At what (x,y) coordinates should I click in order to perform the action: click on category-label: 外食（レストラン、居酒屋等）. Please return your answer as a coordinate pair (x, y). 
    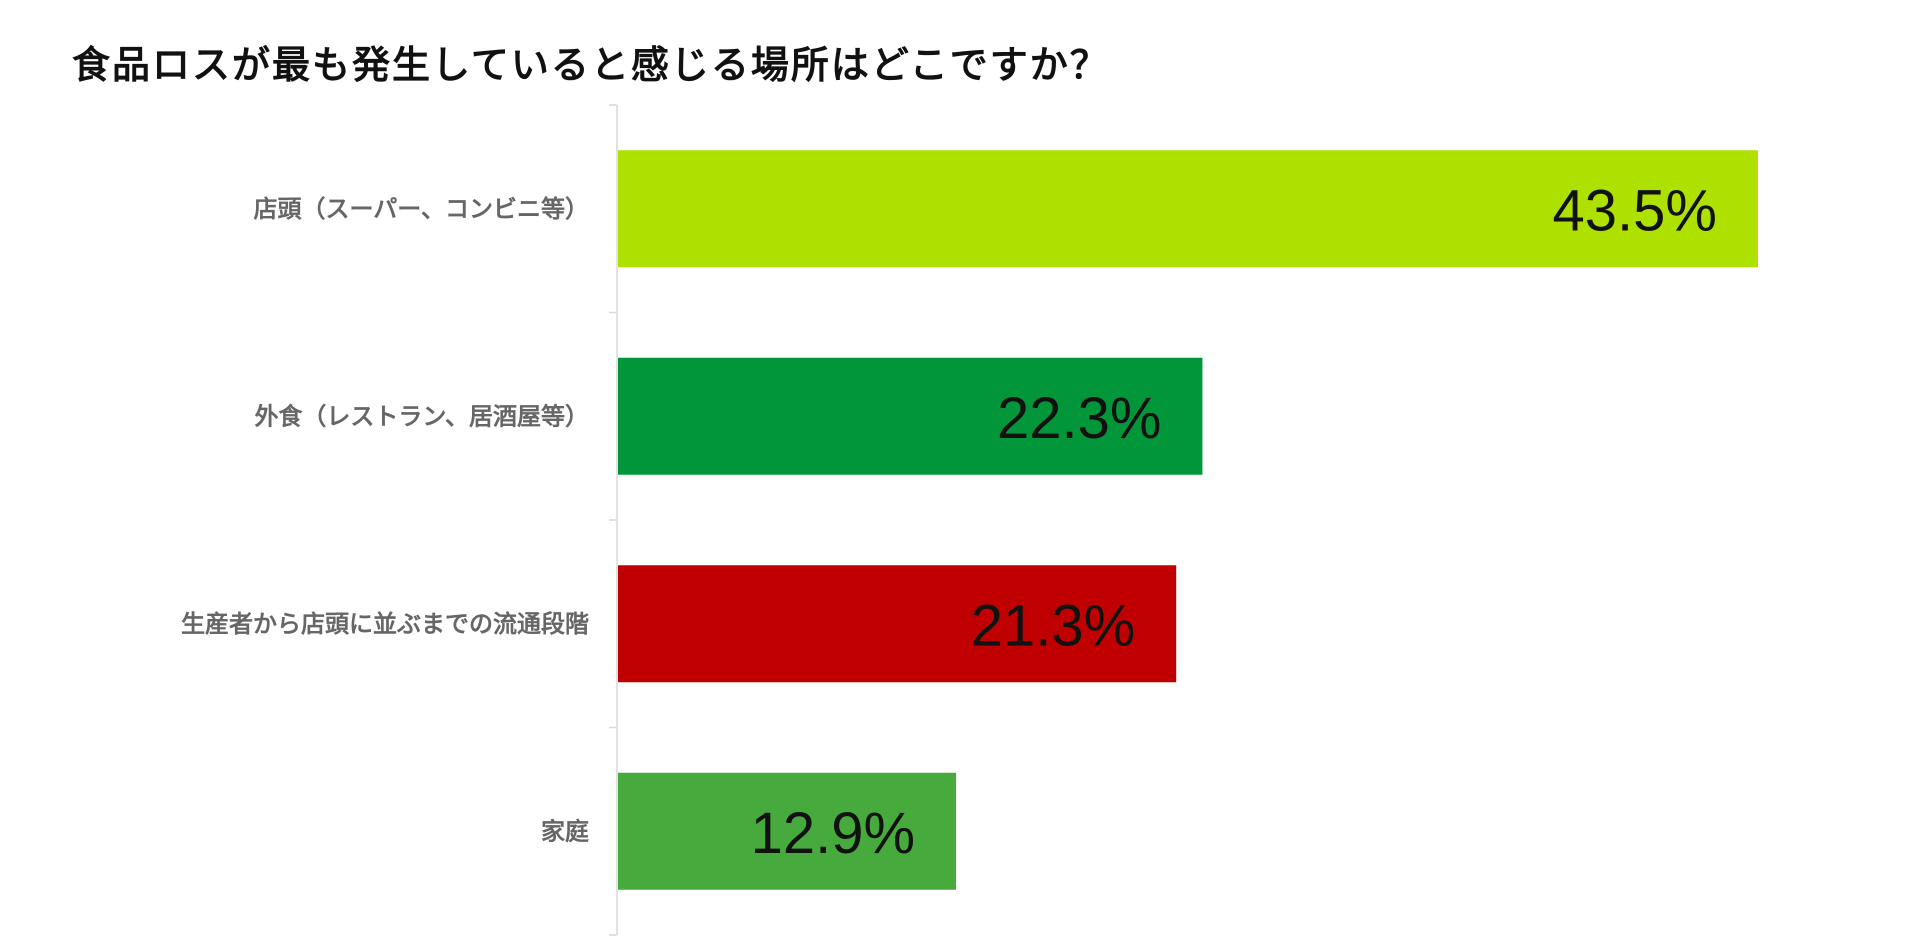
    Looking at the image, I should click on (421, 416).